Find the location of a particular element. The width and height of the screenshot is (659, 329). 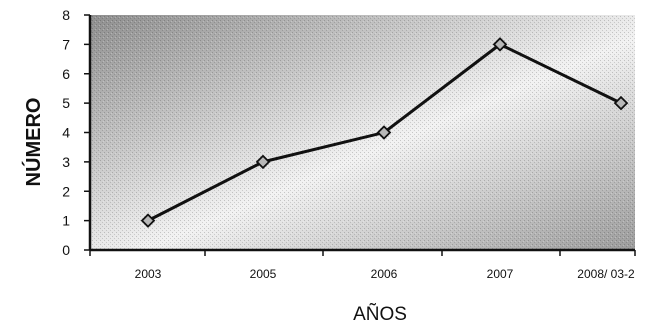

y-tick-label: 1 is located at coordinates (66, 221).